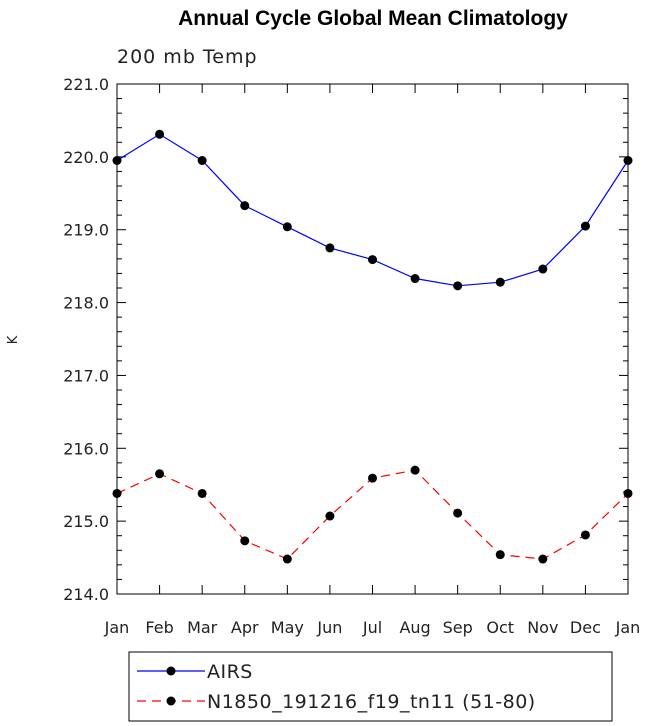  Describe the element at coordinates (86, 375) in the screenshot. I see `y-tick-label: 217.0` at that location.